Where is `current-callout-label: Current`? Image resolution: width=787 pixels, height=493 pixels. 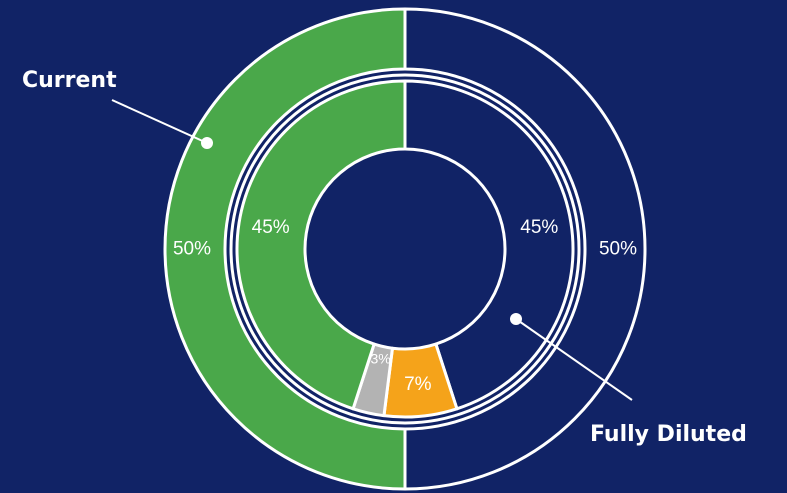
current-callout-label: Current is located at coordinates (69, 80).